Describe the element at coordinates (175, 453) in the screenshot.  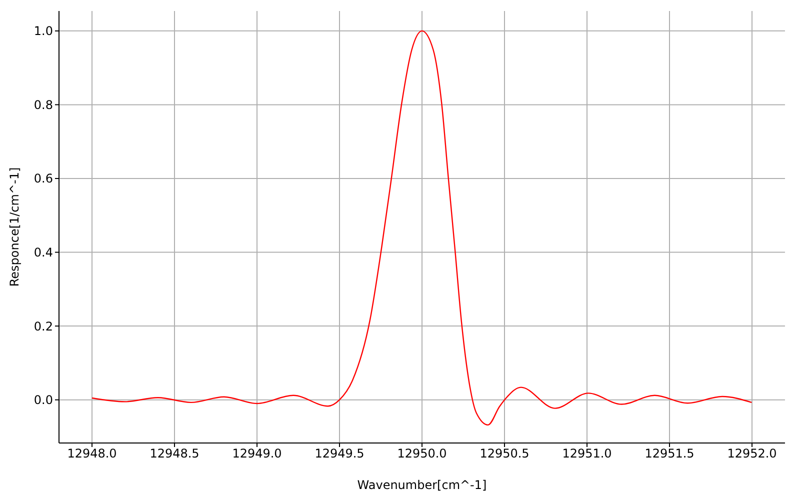
I see `x-tick-label: 12948.5` at that location.